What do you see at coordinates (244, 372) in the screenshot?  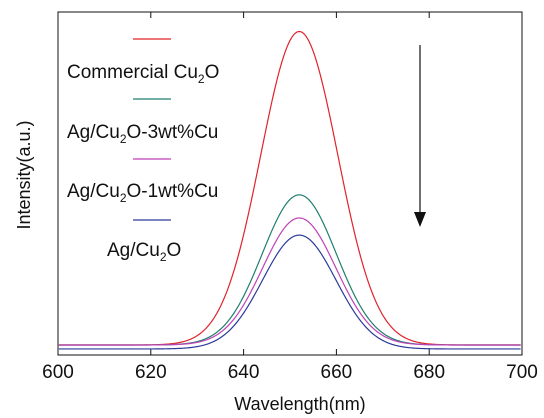 I see `x-tick-label: 640` at bounding box center [244, 372].